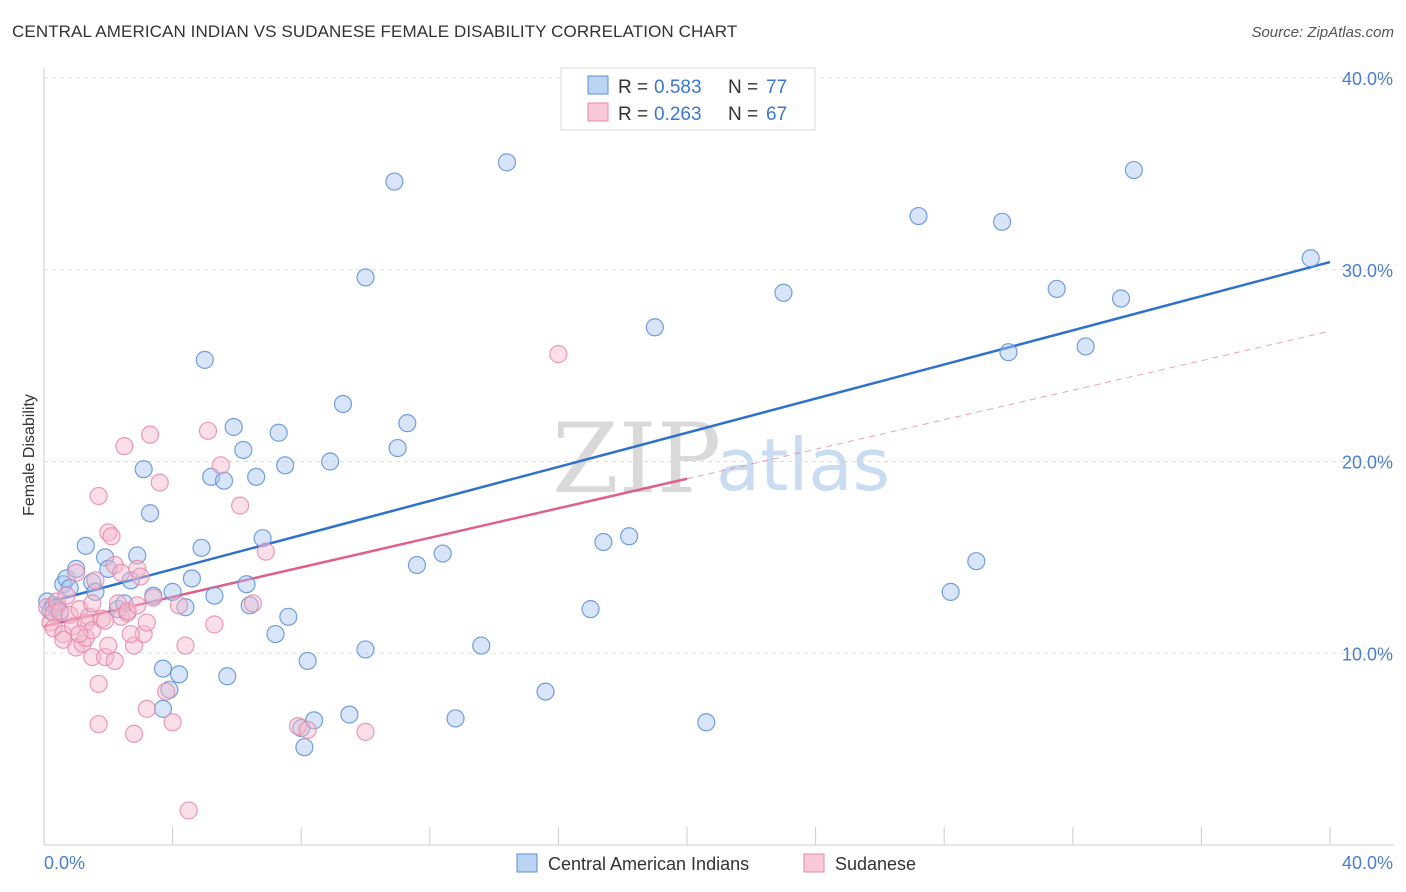 The height and width of the screenshot is (892, 1406). What do you see at coordinates (365, 552) in the screenshot?
I see `trendline-sudanese` at bounding box center [365, 552].